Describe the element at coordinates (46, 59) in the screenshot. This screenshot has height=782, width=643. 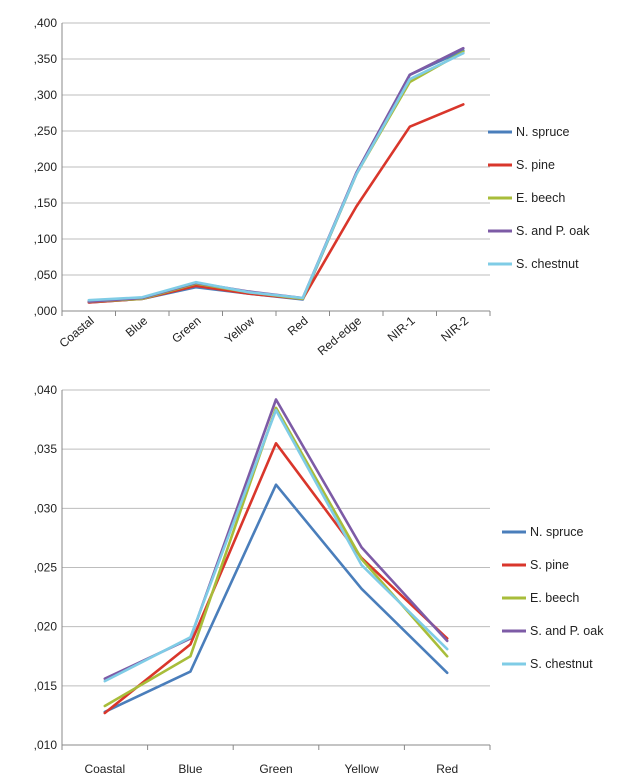
I see `y-tick-label: ,350` at that location.